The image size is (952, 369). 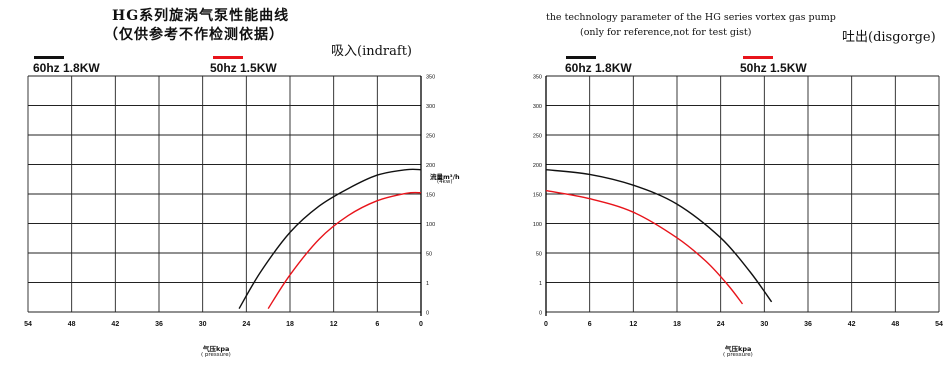 I want to click on discharge-mode-label: 吐出(disgorge), so click(x=889, y=37).